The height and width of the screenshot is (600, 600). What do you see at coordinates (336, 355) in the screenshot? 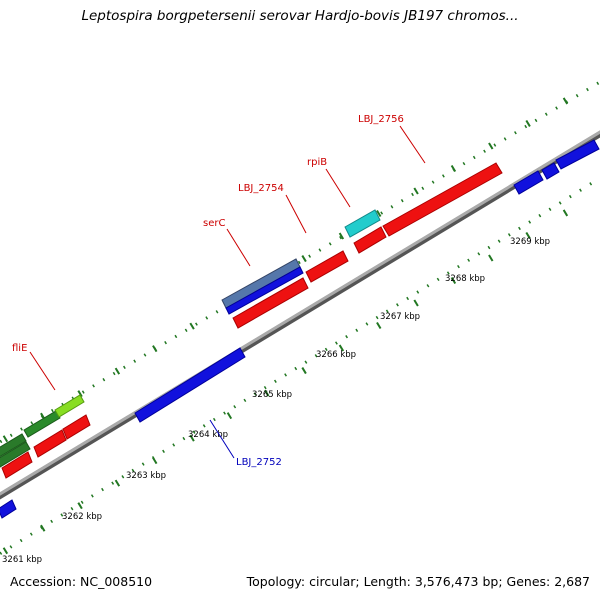
I see `tick-label-3266: 3266 kbp` at bounding box center [336, 355].